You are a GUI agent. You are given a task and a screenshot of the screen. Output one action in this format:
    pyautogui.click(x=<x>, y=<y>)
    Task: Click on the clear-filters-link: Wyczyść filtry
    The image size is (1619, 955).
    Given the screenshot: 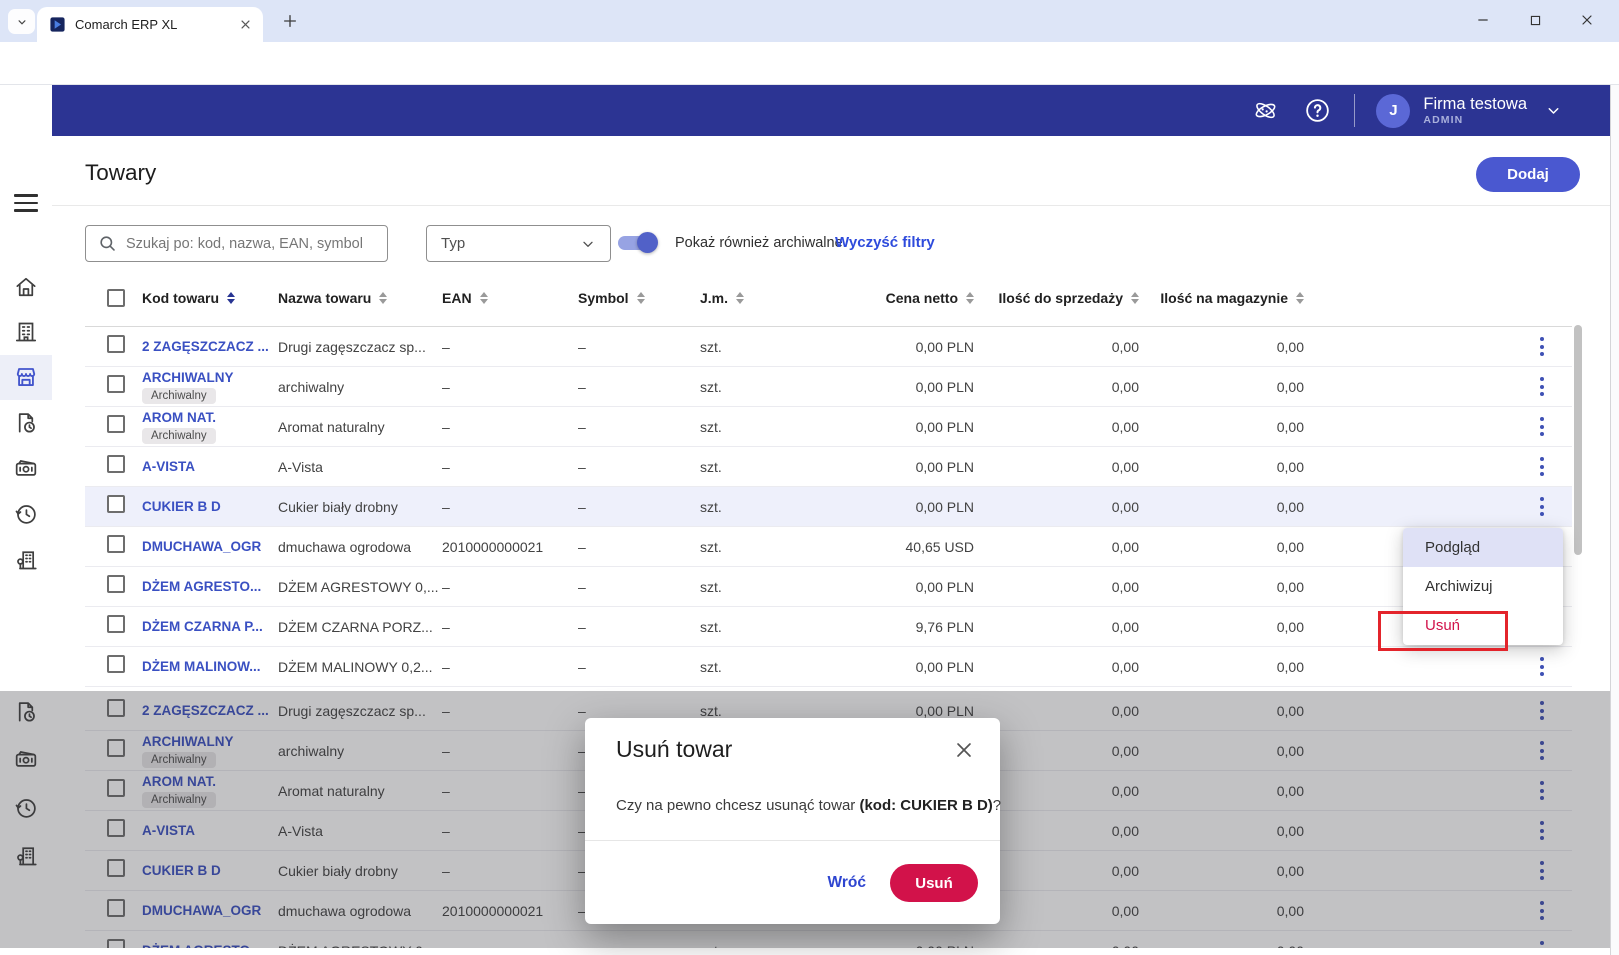 What is the action you would take?
    pyautogui.click(x=885, y=242)
    